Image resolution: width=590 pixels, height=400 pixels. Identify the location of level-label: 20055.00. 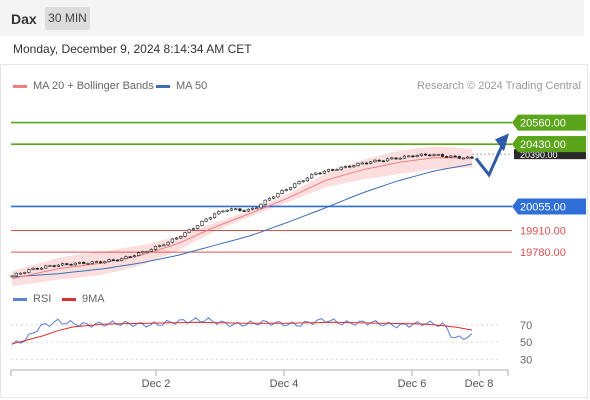
(543, 207).